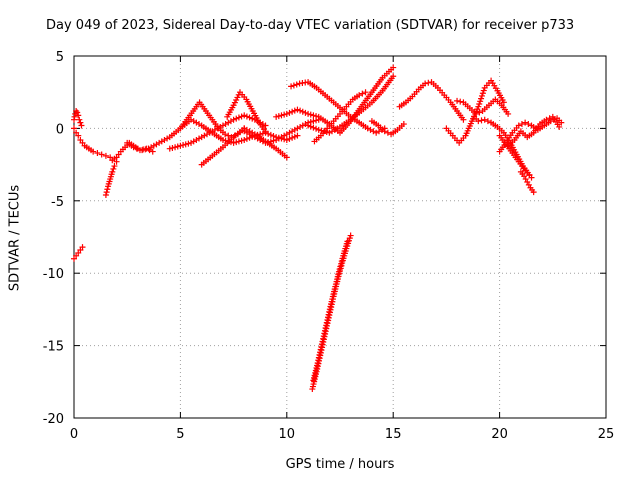  Describe the element at coordinates (53, 347) in the screenshot. I see `y-tick-label: -15` at that location.